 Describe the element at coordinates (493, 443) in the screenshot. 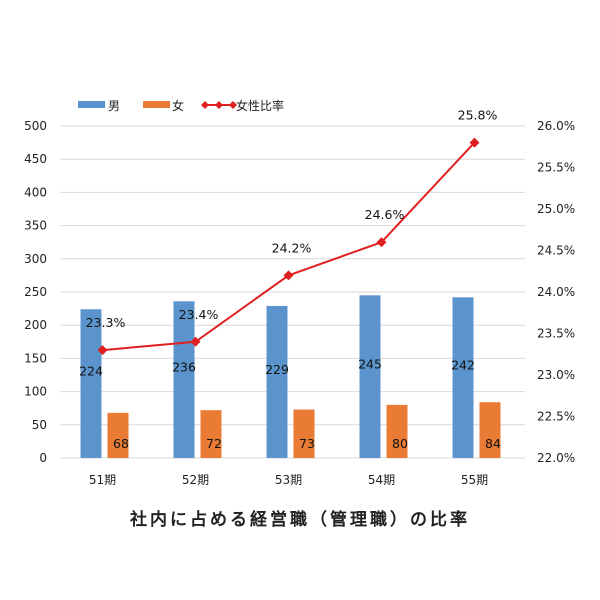

I see `bar-female-label: 84` at that location.